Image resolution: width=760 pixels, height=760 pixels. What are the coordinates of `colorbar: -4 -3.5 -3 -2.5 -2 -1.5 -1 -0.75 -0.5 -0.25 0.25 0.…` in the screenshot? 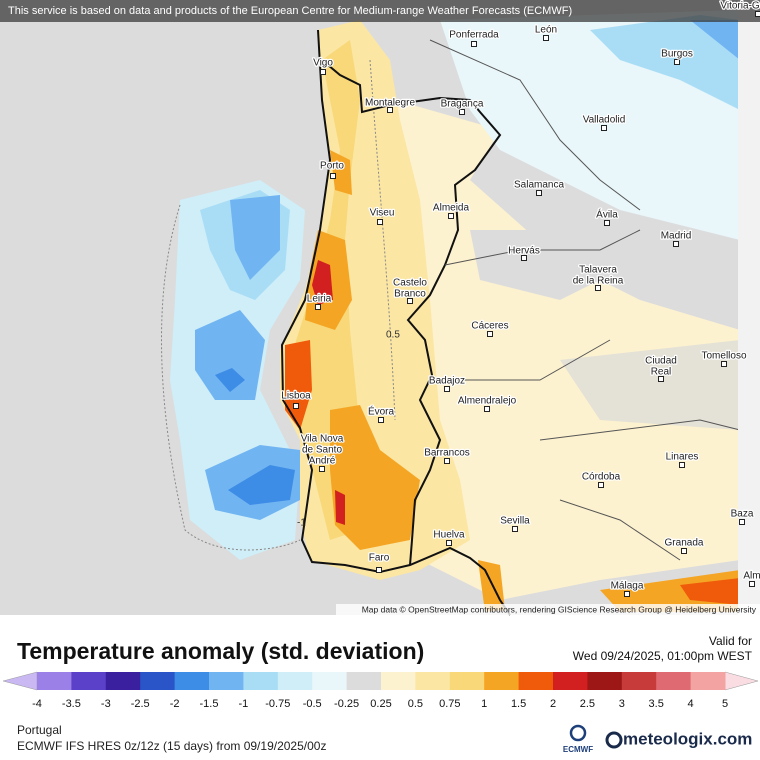 It's located at (380, 690).